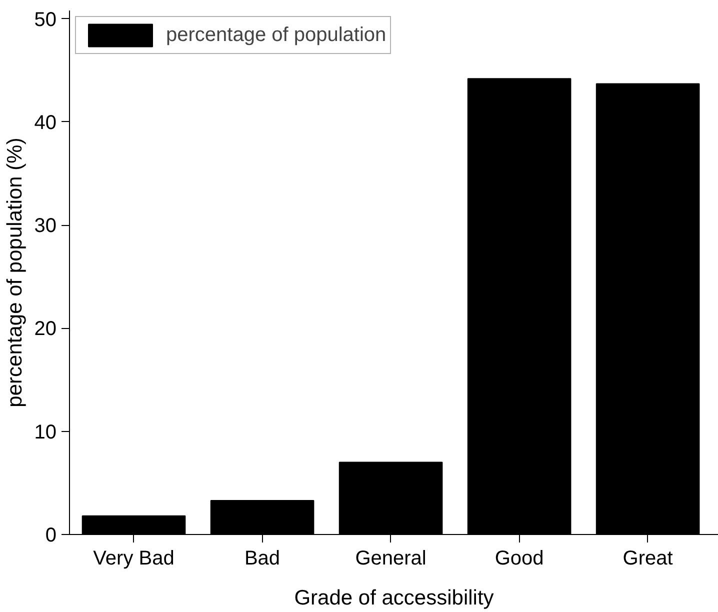 The image size is (718, 612). What do you see at coordinates (394, 598) in the screenshot?
I see `x-axis-title: Grade of accessibility` at bounding box center [394, 598].